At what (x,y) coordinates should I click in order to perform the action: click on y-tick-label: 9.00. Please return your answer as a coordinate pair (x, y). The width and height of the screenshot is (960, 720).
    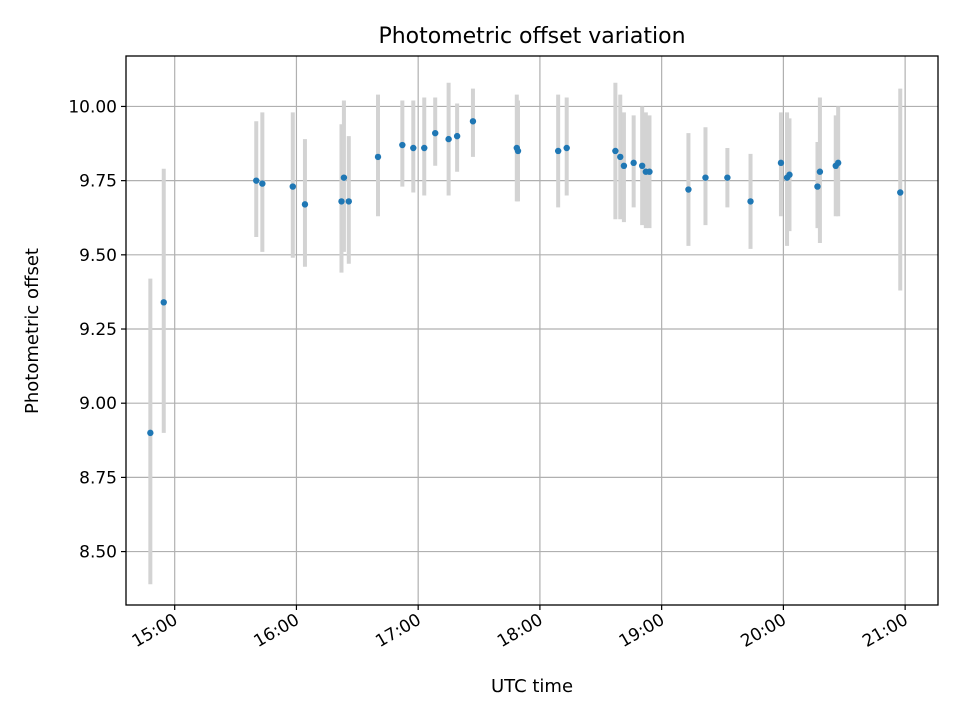
    Looking at the image, I should click on (98, 404).